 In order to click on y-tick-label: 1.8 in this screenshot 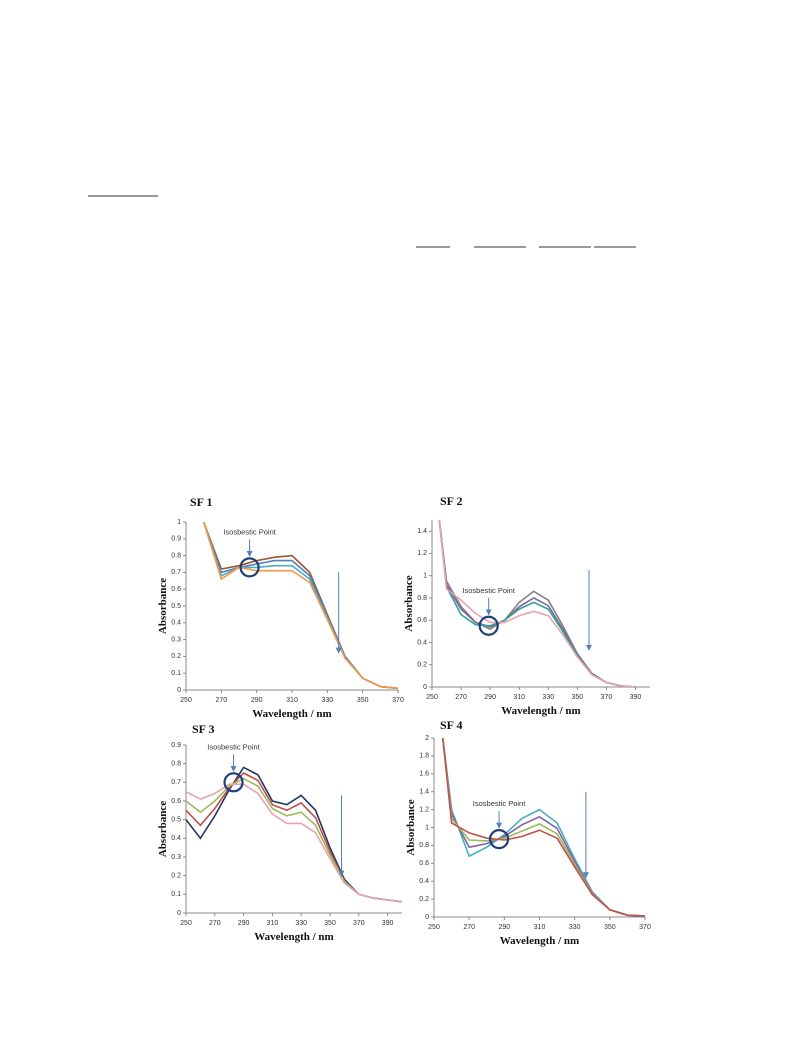, I will do `click(424, 756)`.